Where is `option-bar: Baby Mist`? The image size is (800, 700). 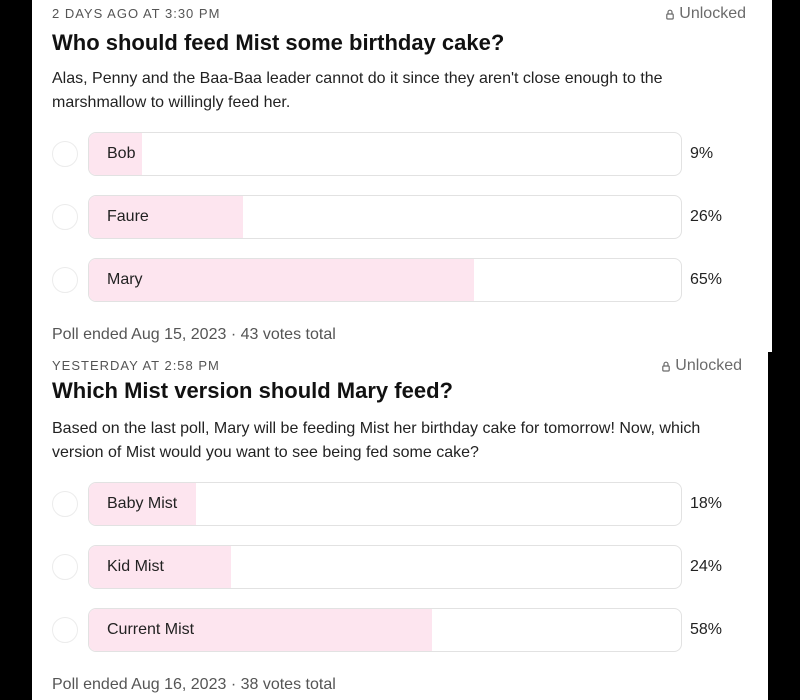 option-bar: Baby Mist is located at coordinates (385, 504).